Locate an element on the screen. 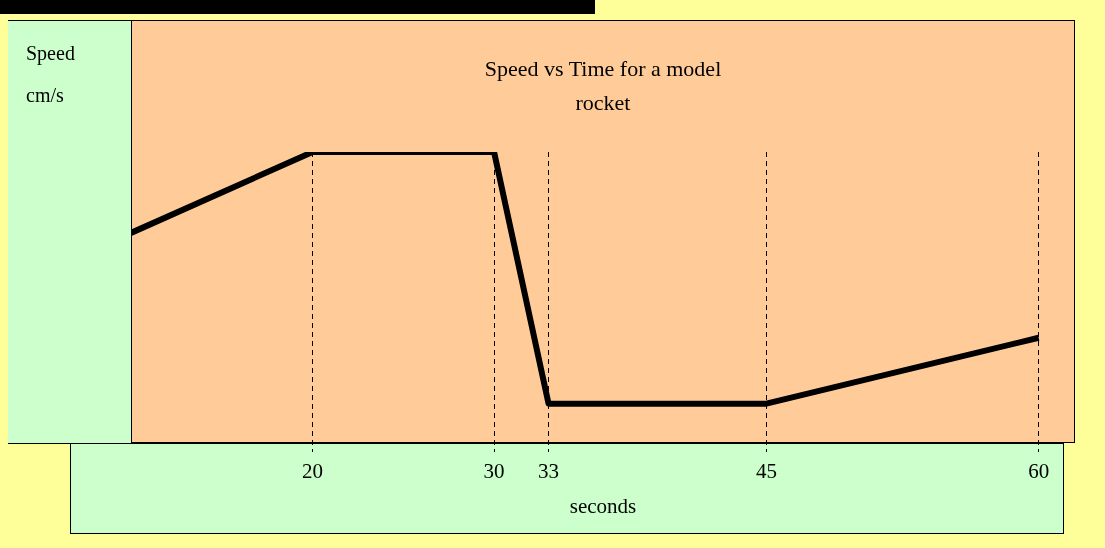 Image resolution: width=1105 pixels, height=548 pixels. y-axis-title: Speed cm/s is located at coordinates (51, 74).